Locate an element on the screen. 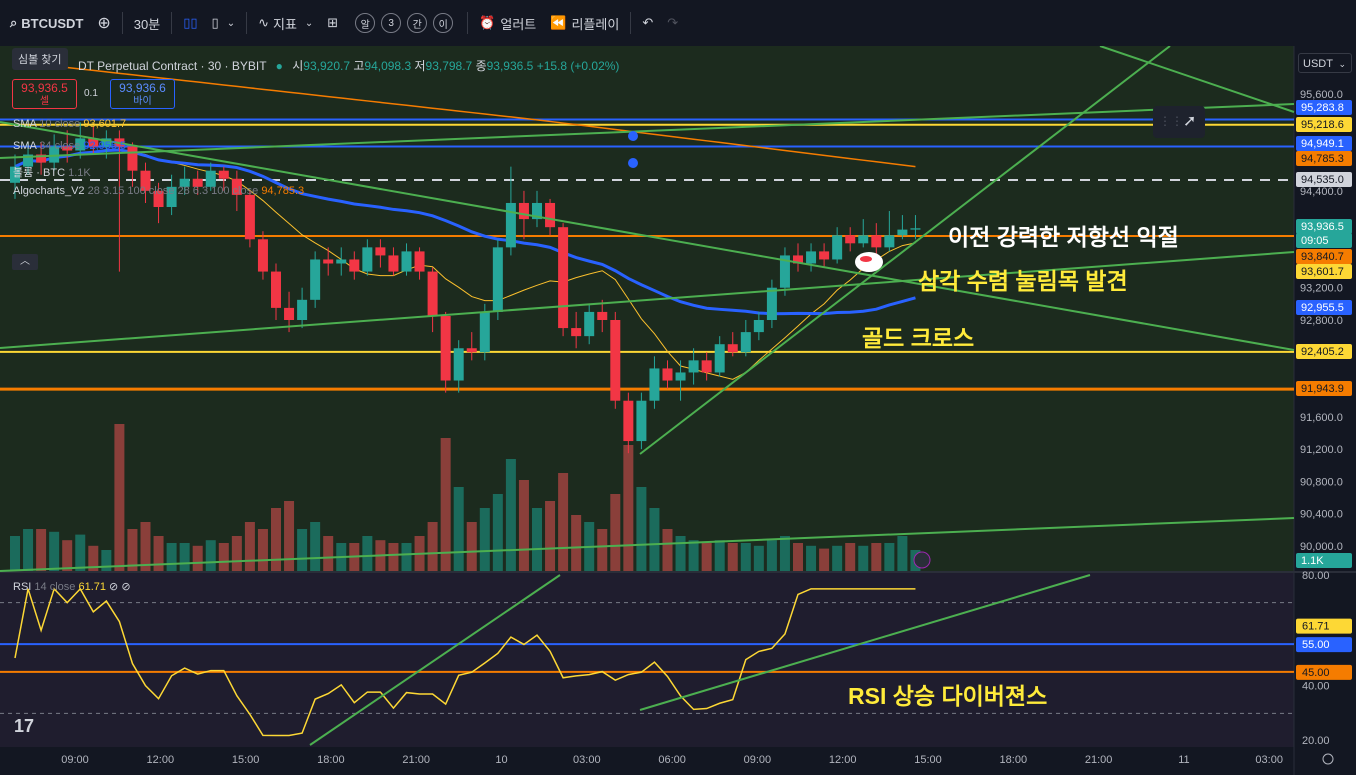 The image size is (1356, 775). bar-type-button: ▯ ⌄ is located at coordinates (224, 23).